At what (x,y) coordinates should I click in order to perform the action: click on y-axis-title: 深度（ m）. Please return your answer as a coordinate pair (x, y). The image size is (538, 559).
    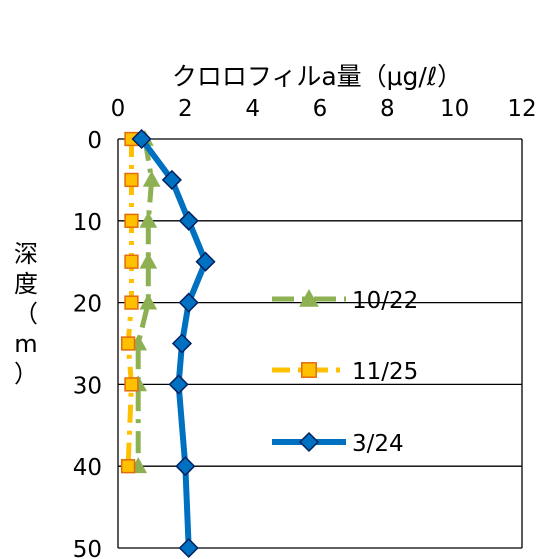
    Looking at the image, I should click on (26, 314).